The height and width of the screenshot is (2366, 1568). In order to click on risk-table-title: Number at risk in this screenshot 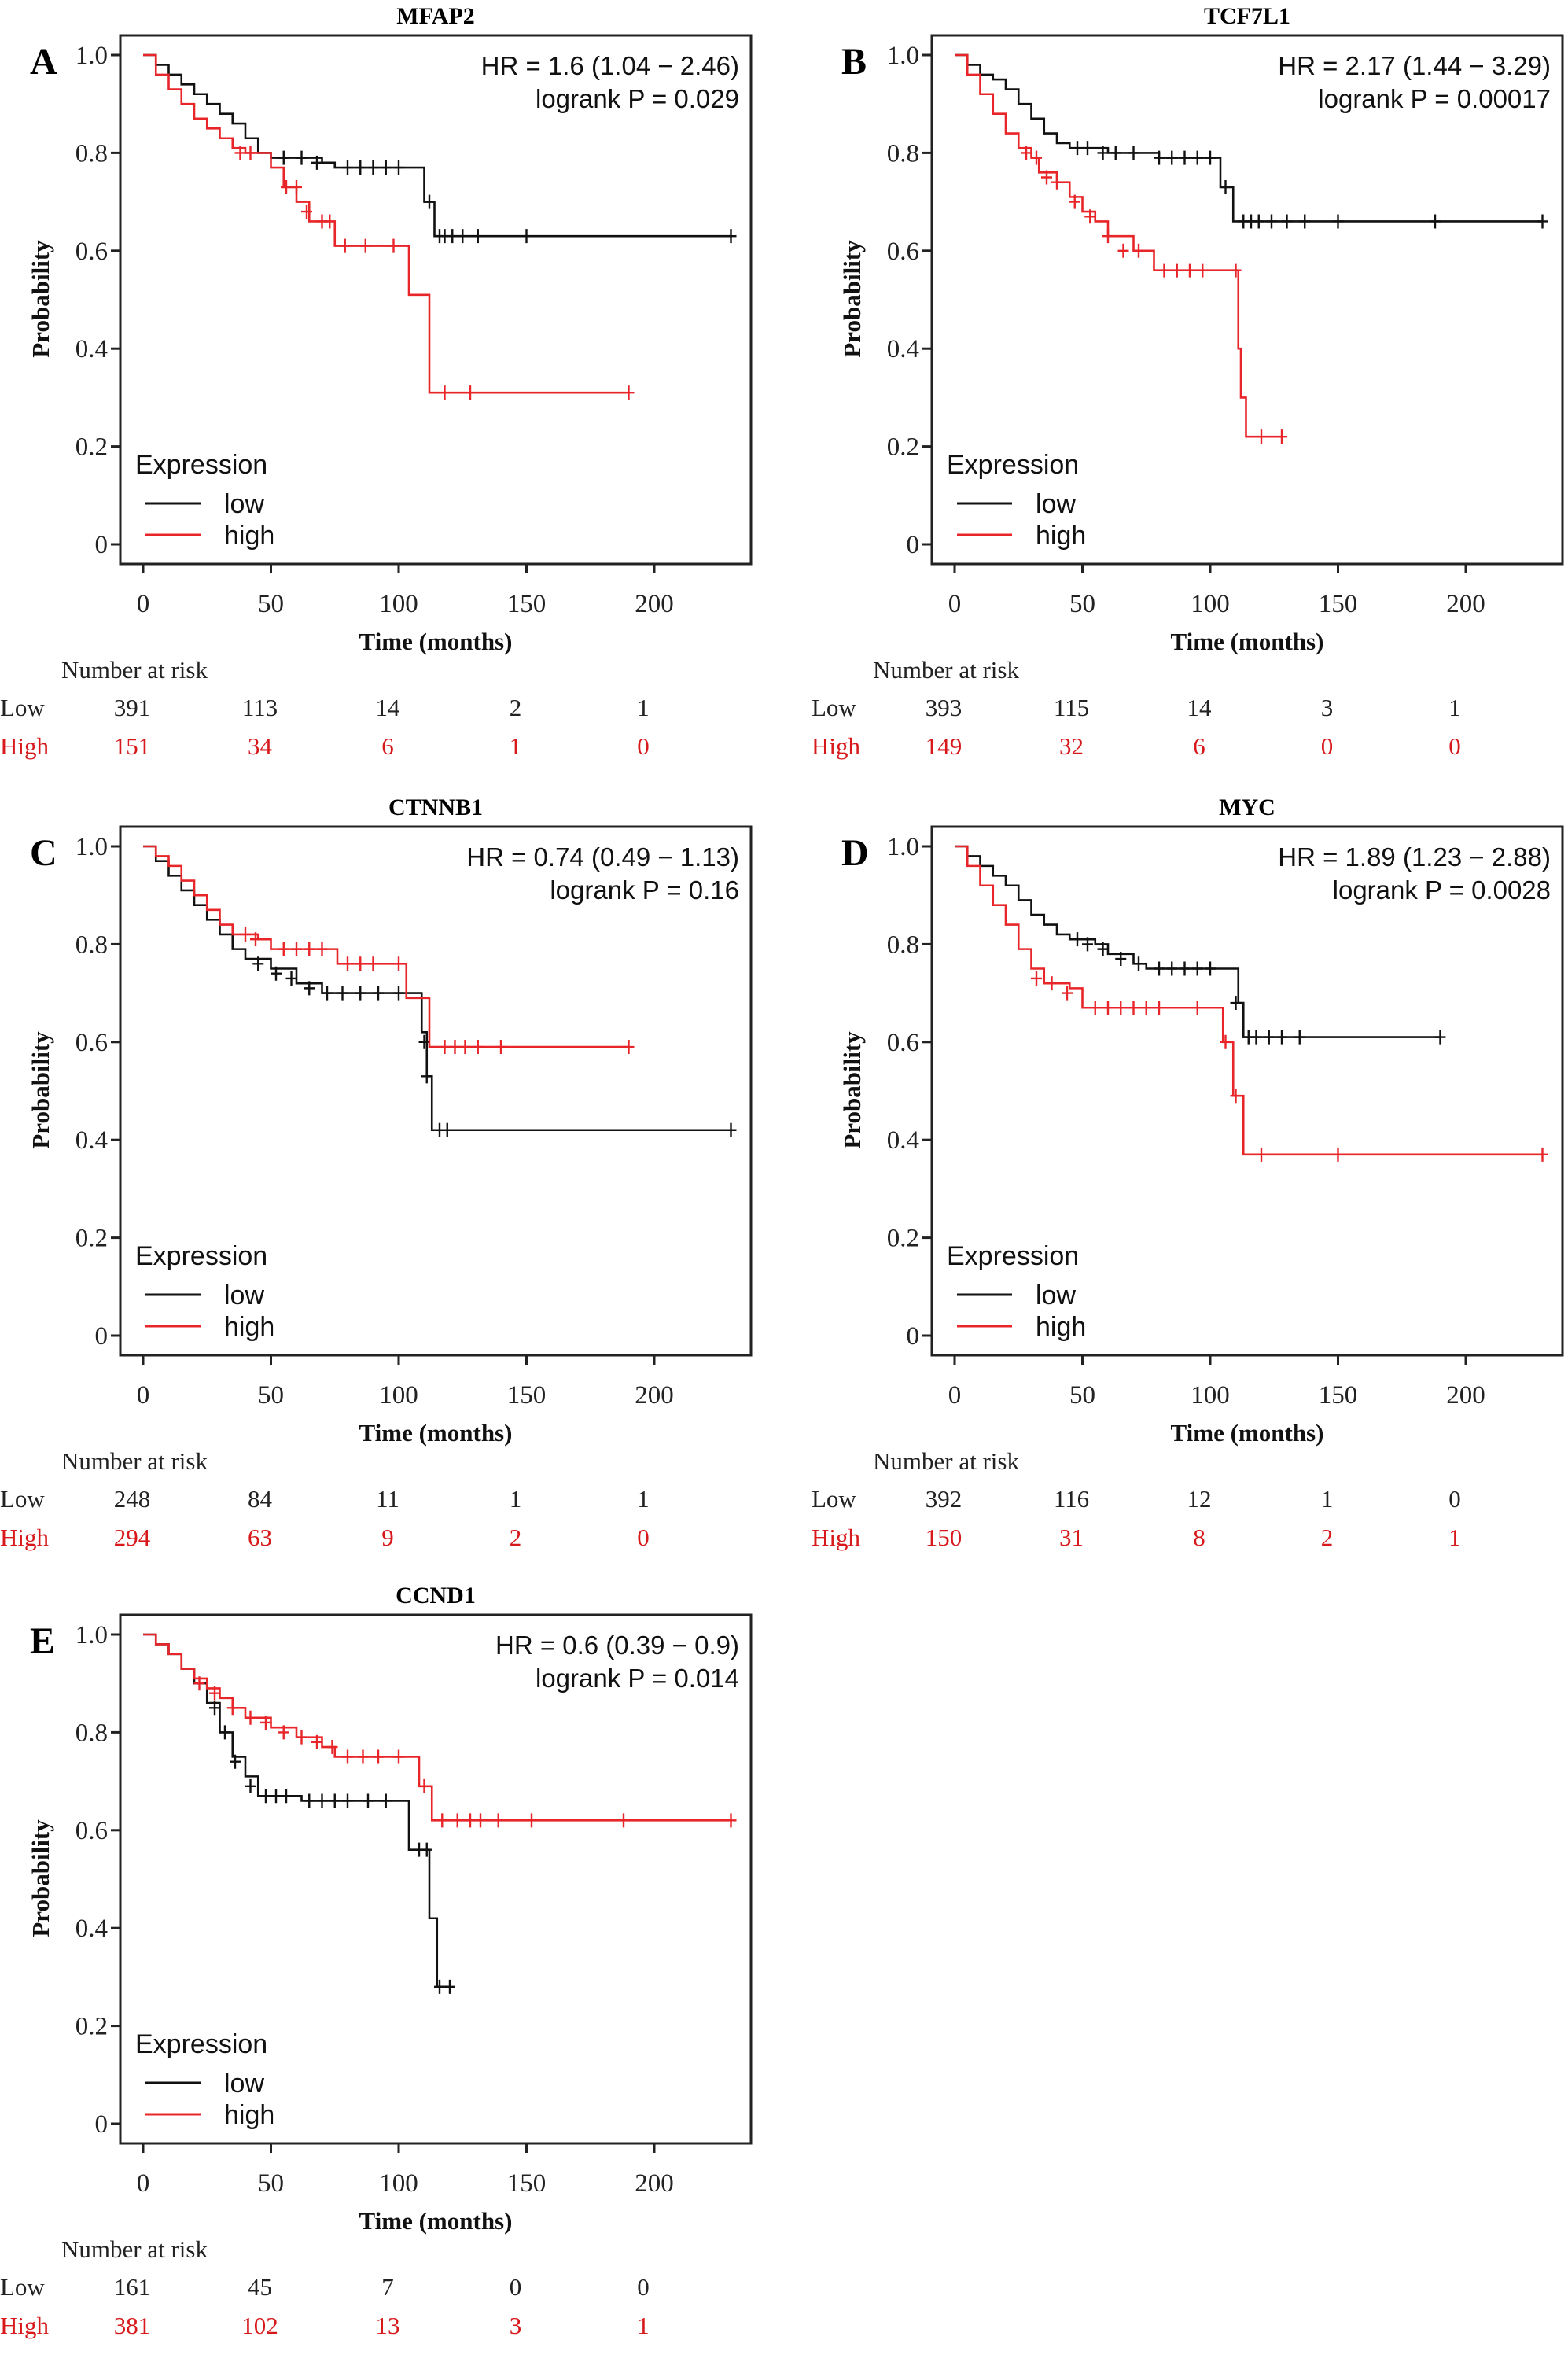, I will do `click(134, 670)`.